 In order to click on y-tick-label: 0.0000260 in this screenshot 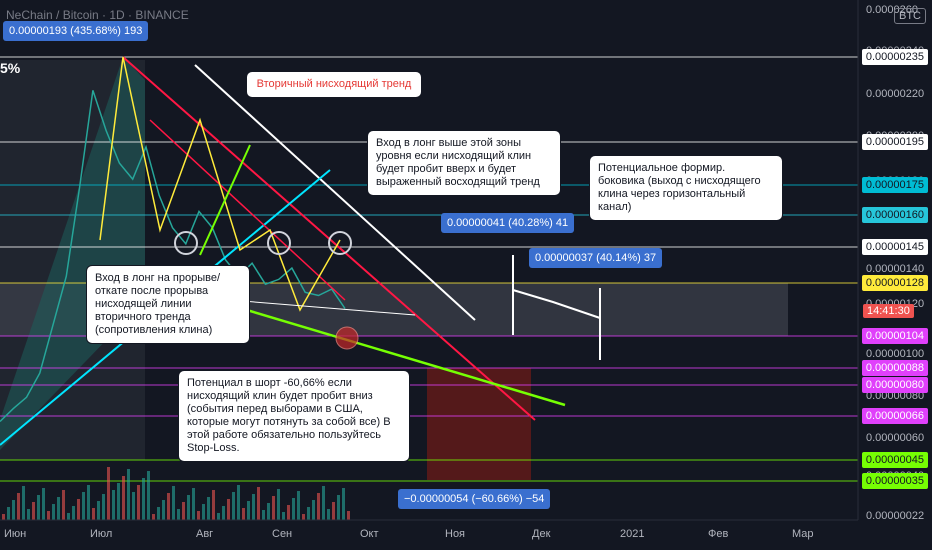, I will do `click(892, 10)`.